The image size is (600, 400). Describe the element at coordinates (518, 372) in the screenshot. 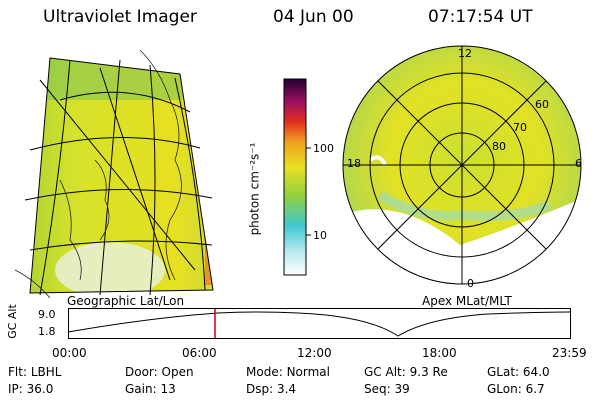

I see `info-glat: GLat: 64.0` at that location.